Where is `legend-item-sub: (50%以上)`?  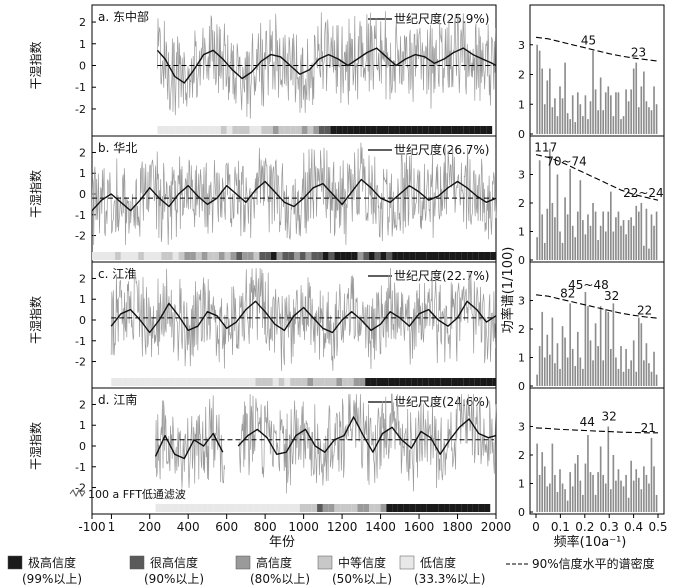 legend-item-sub: (50%以上) is located at coordinates (362, 579).